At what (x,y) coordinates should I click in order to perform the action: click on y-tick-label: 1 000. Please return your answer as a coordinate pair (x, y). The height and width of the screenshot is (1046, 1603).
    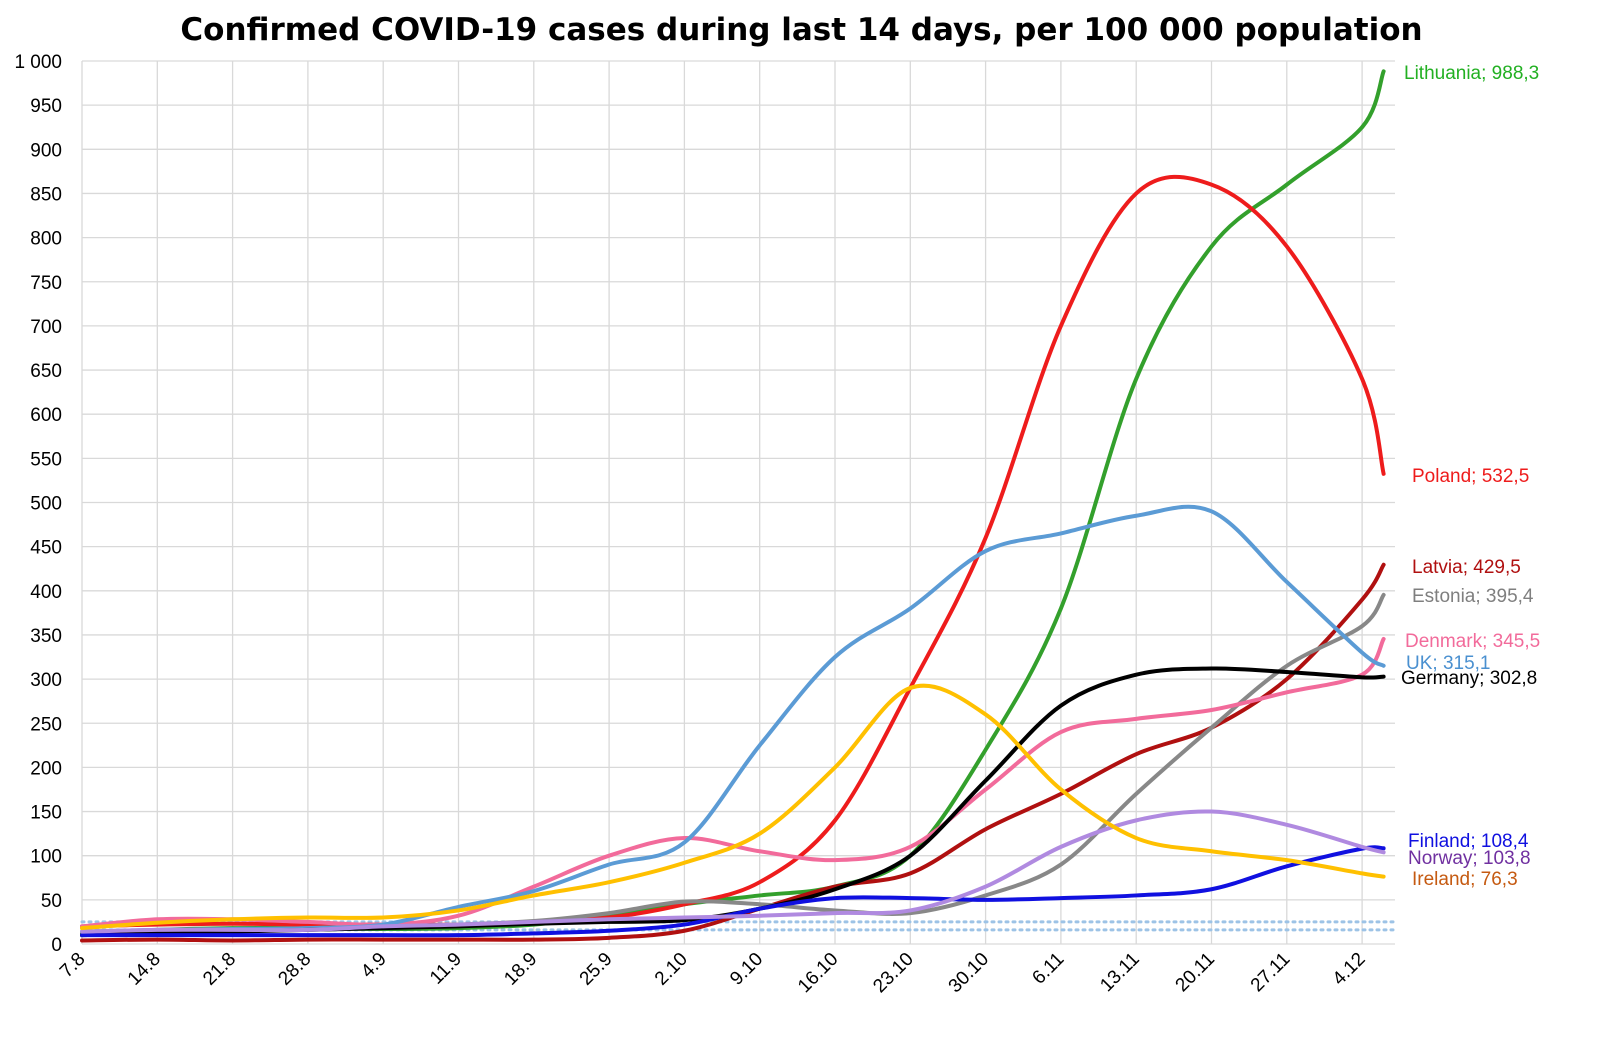
    Looking at the image, I should click on (38, 62).